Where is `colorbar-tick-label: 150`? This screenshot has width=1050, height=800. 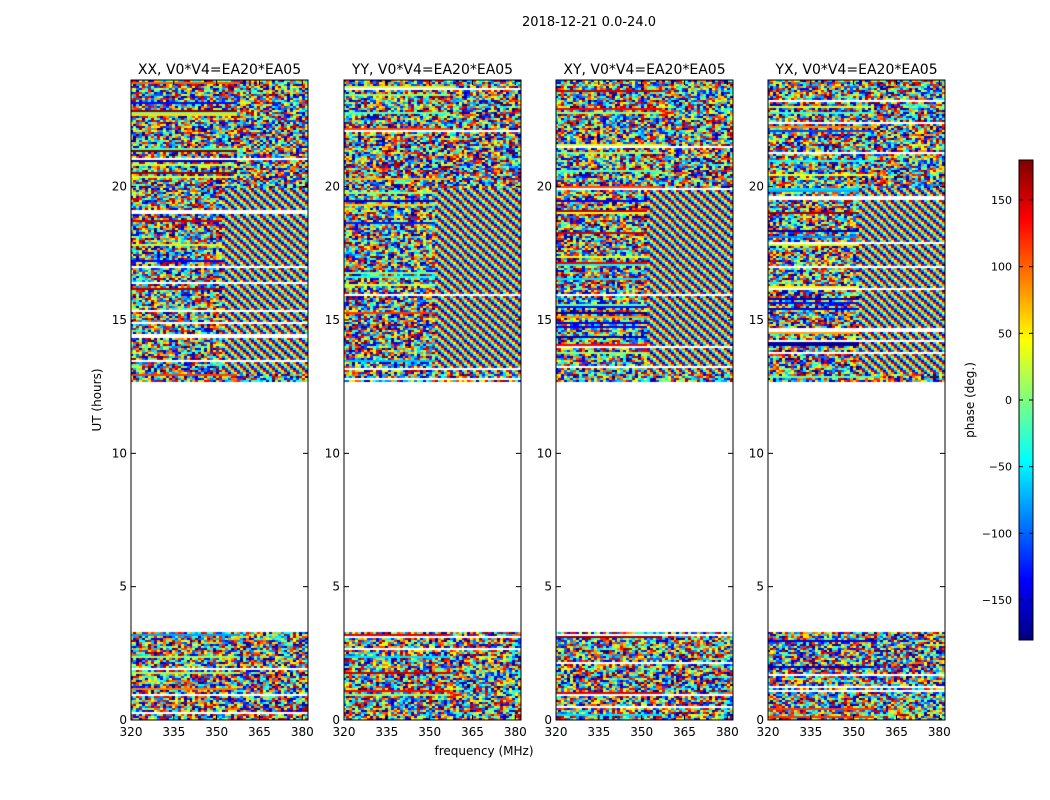 colorbar-tick-label: 150 is located at coordinates (1001, 200).